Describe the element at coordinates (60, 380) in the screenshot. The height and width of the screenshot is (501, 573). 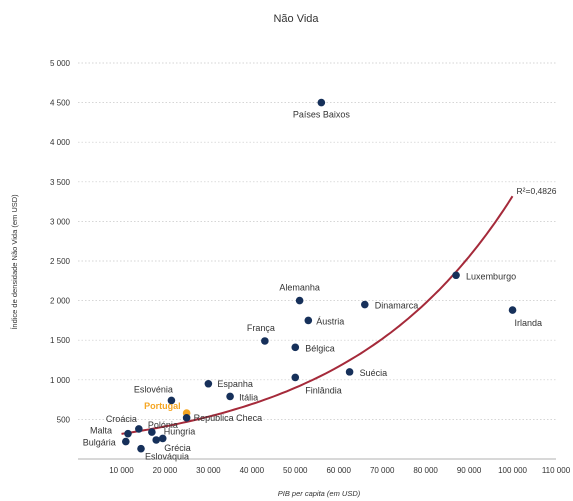
I see `y-tick-label: 1 000` at that location.